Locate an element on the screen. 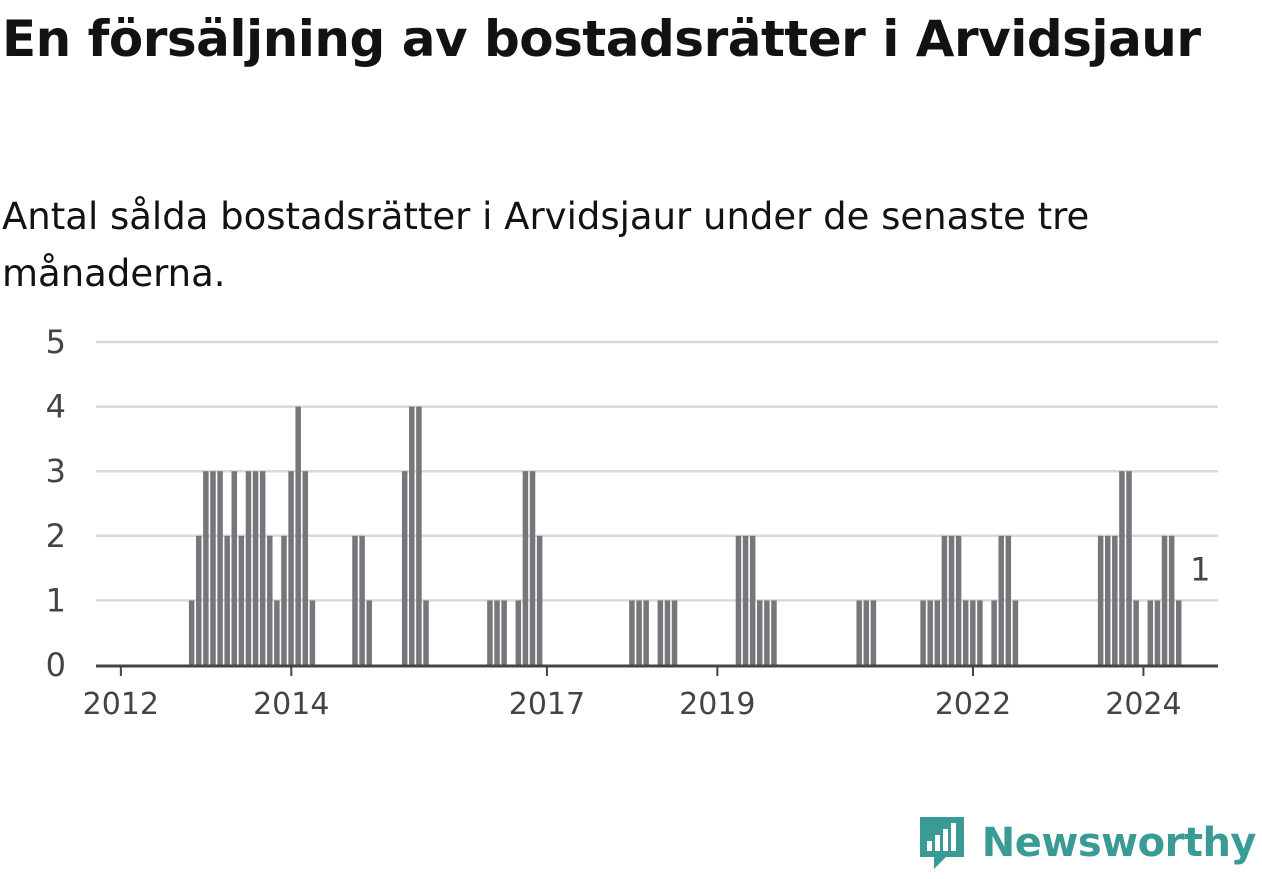 This screenshot has width=1262, height=879. x-tick-label: 2022 is located at coordinates (973, 704).